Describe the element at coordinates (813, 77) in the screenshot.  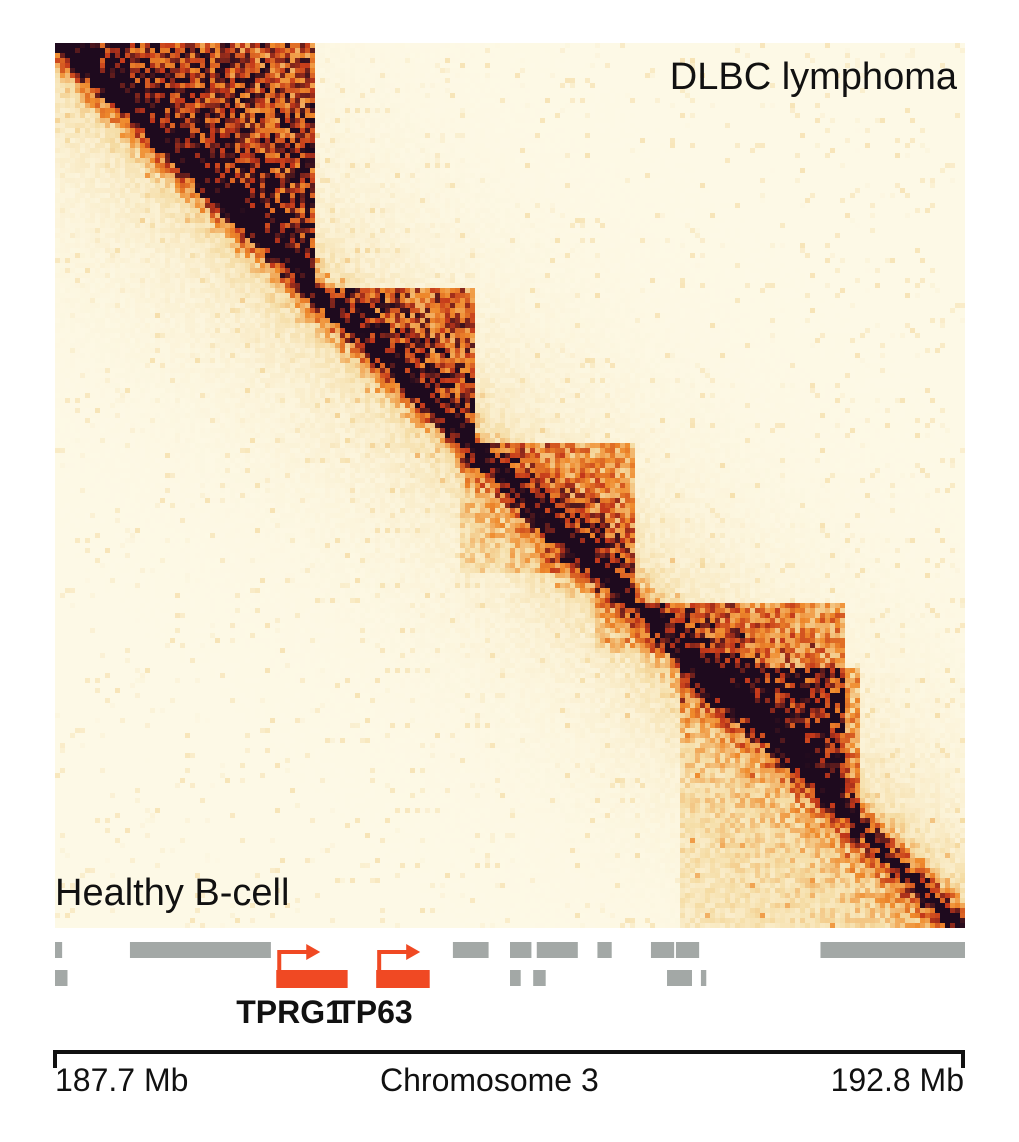
I see `upper-triangle-label: DLBC lymphoma` at that location.